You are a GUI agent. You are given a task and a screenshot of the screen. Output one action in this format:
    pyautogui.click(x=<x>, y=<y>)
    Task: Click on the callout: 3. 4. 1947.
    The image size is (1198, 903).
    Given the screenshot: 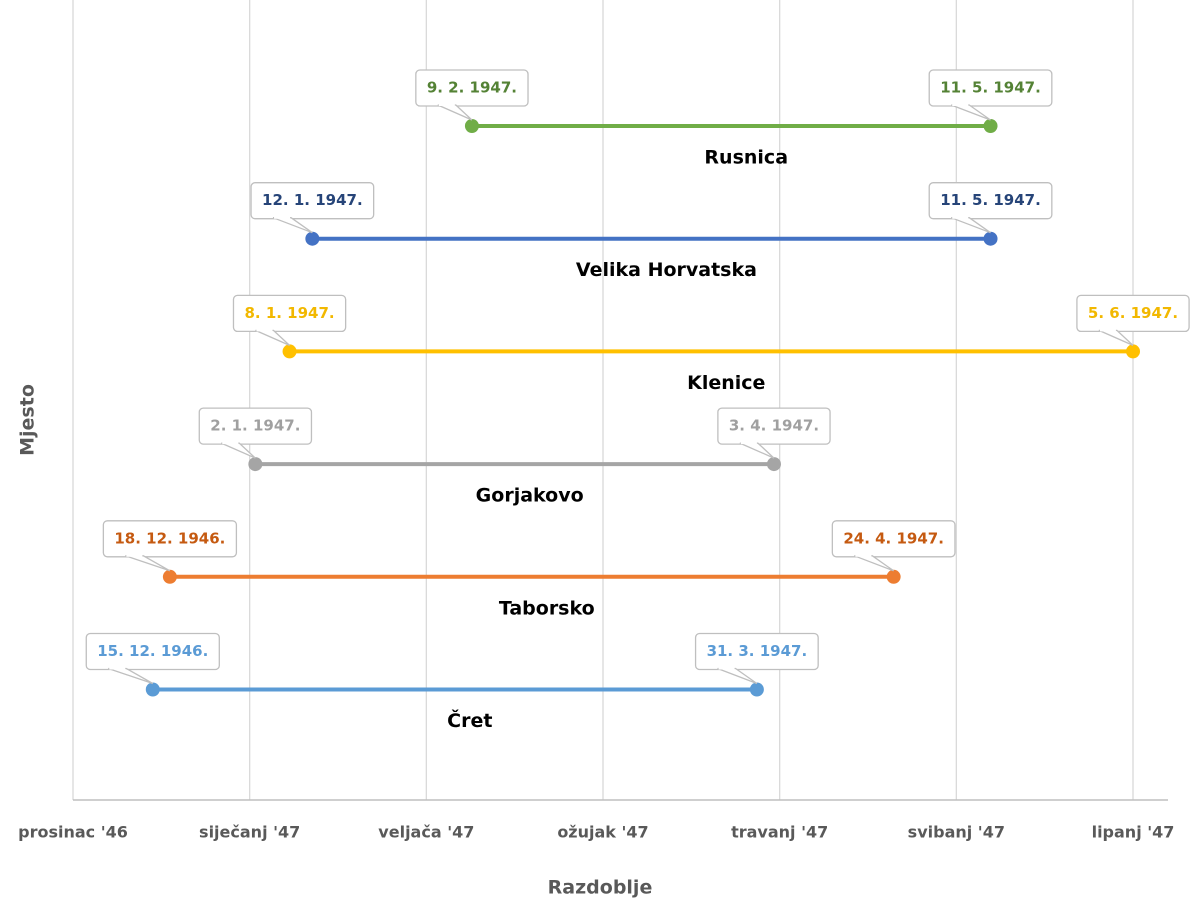 What is the action you would take?
    pyautogui.click(x=774, y=433)
    